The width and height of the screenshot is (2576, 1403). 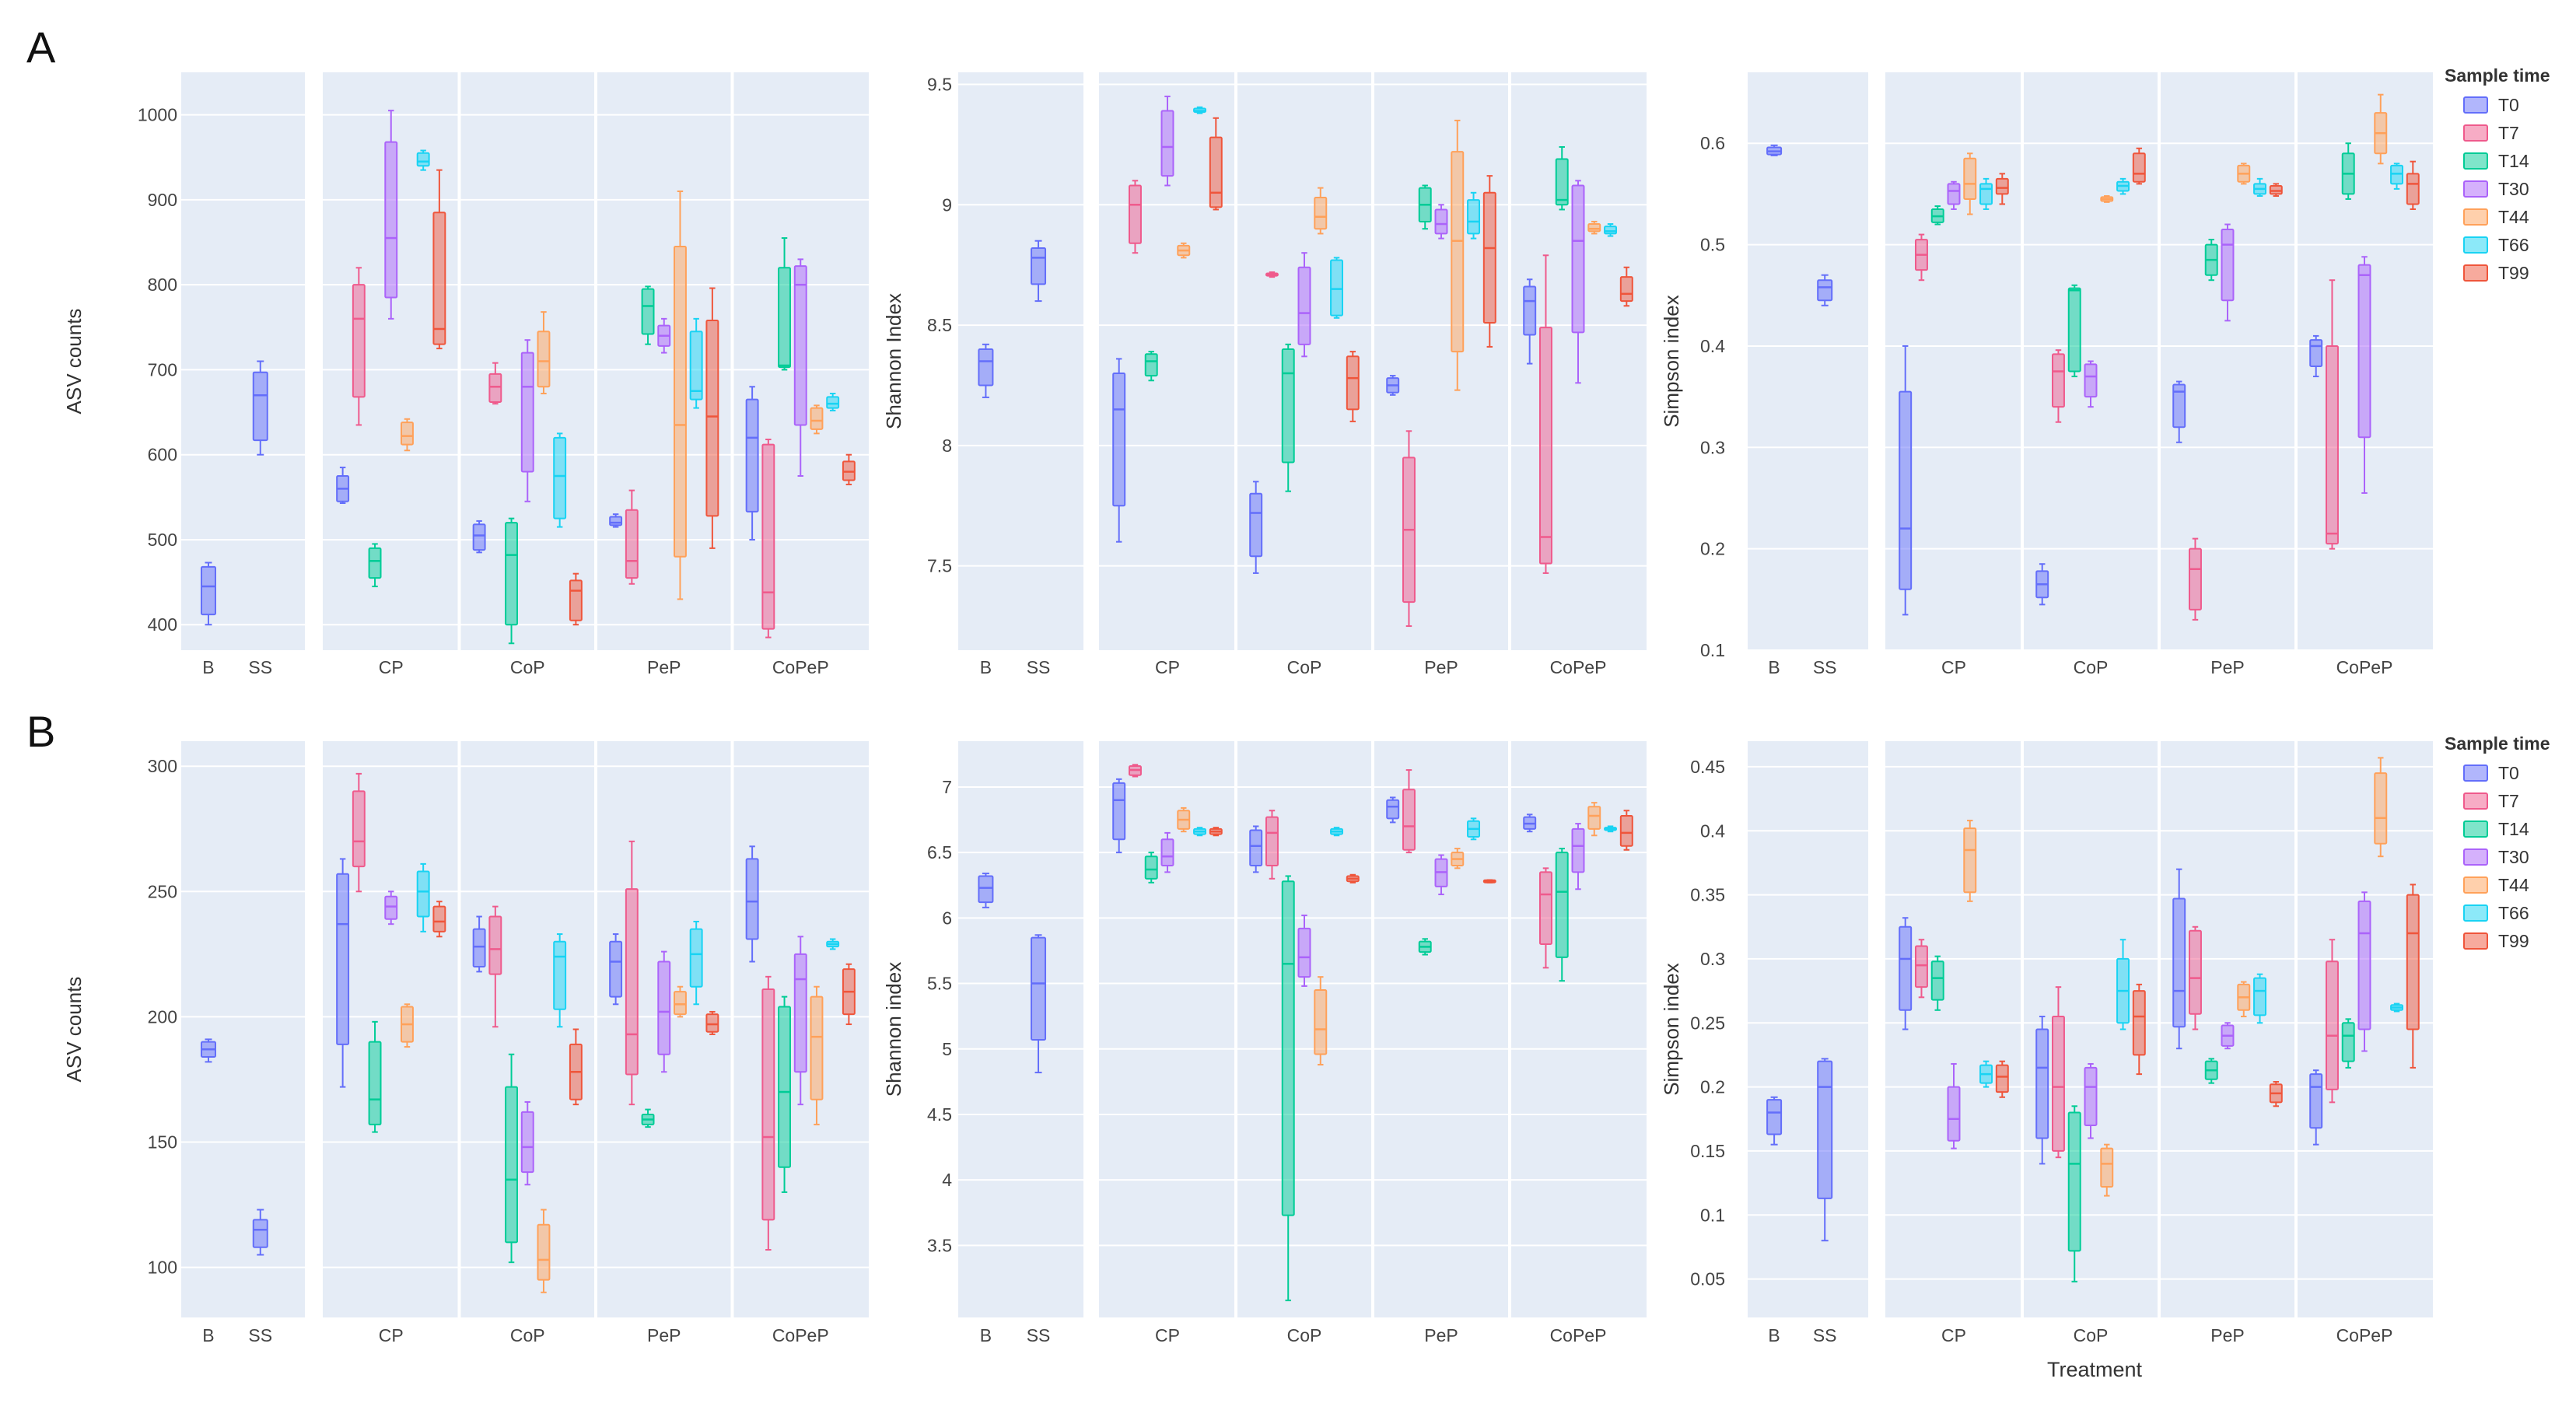 What do you see at coordinates (1216, 832) in the screenshot?
I see `box-cp-t99` at bounding box center [1216, 832].